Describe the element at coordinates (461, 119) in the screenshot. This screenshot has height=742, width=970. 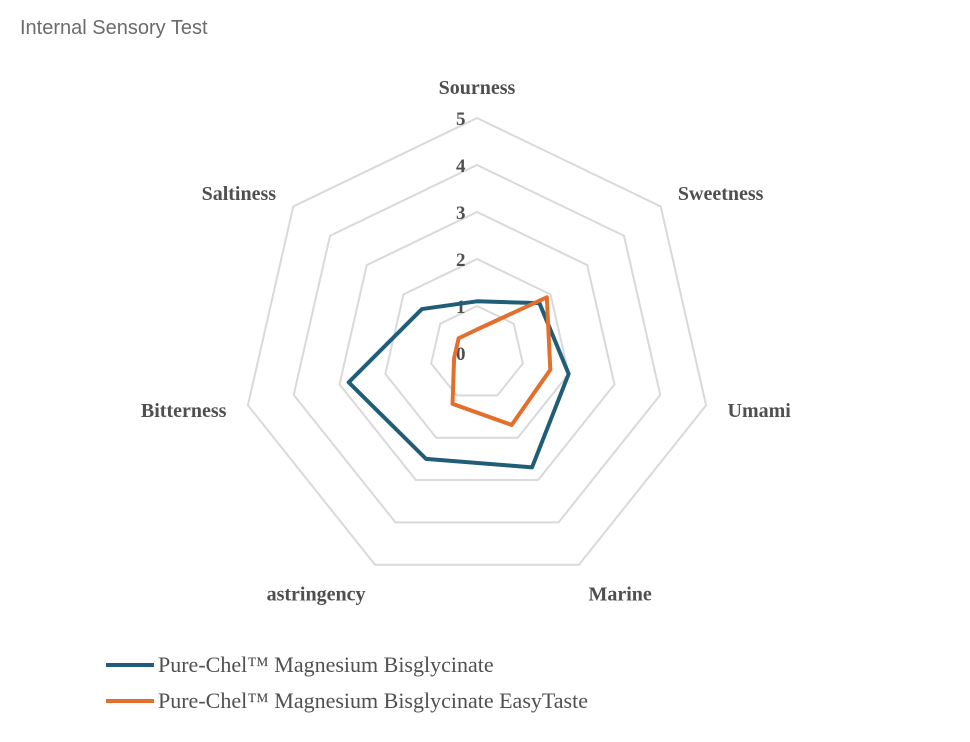
I see `tick-label: 5` at that location.